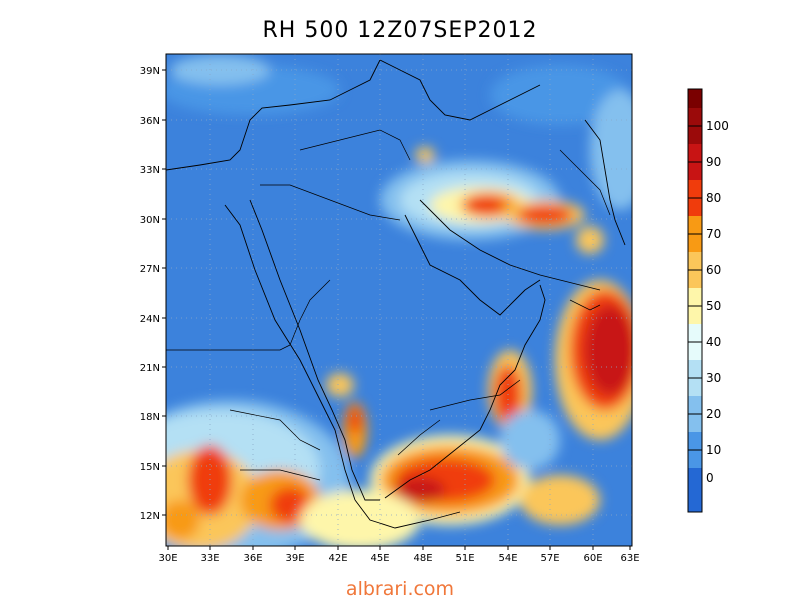 The width and height of the screenshot is (800, 604). What do you see at coordinates (150, 294) in the screenshot?
I see `lat-labels: 39N 36N 33N 30N 27N 24N 21N 18N 15N 12N` at bounding box center [150, 294].